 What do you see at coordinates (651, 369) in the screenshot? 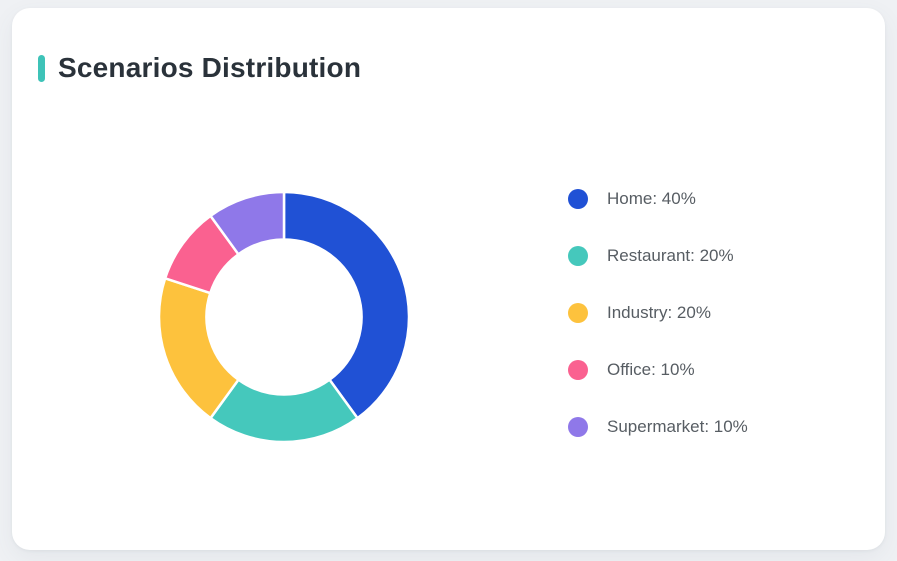
I see `legend-label-office: Office: 10%` at bounding box center [651, 369].